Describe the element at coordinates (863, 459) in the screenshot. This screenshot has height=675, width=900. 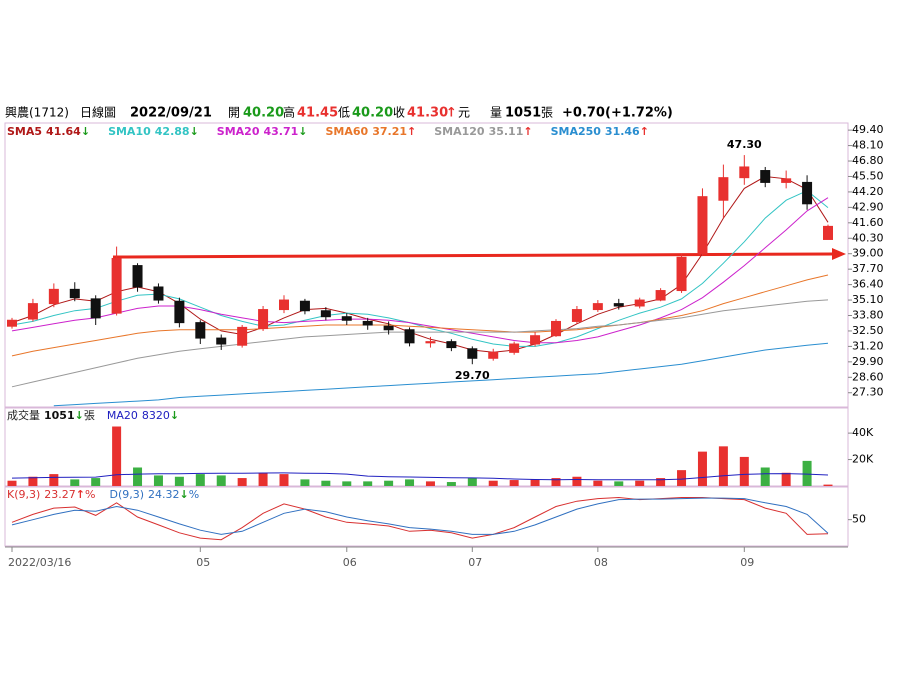
I see `y-tick-label: 20K` at that location.